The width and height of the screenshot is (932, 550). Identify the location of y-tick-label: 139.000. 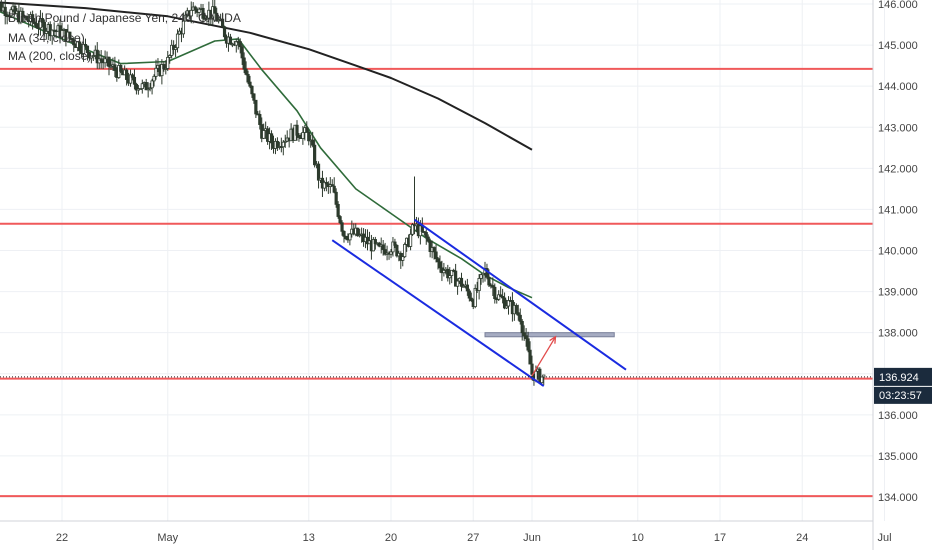
(898, 293).